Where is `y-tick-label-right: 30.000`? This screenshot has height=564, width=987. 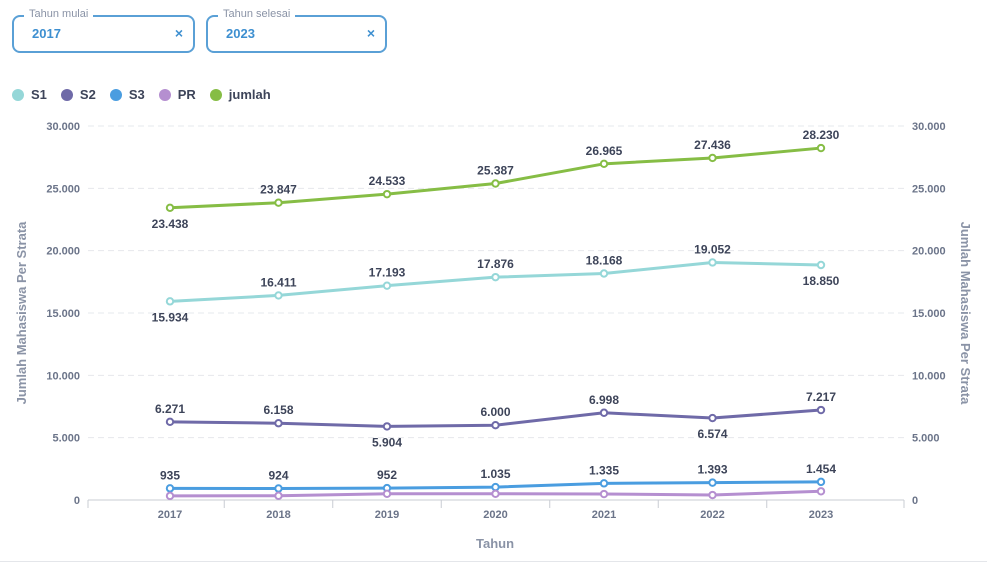 y-tick-label-right: 30.000 is located at coordinates (929, 127).